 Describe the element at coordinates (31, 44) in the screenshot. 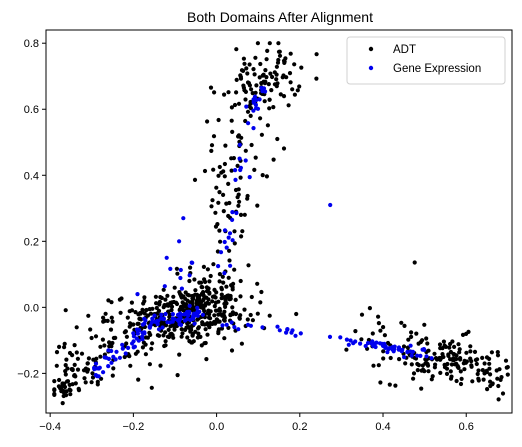

I see `y-tick-label: 0.8` at that location.